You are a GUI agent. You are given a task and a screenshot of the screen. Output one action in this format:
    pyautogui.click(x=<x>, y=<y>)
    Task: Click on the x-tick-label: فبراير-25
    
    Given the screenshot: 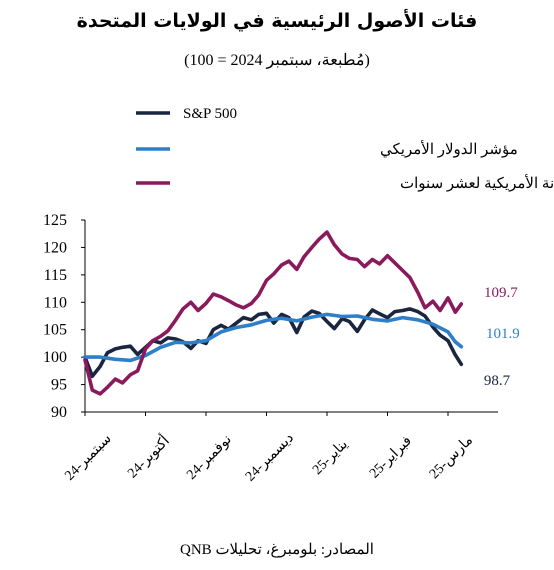 What is the action you would take?
    pyautogui.click(x=391, y=458)
    